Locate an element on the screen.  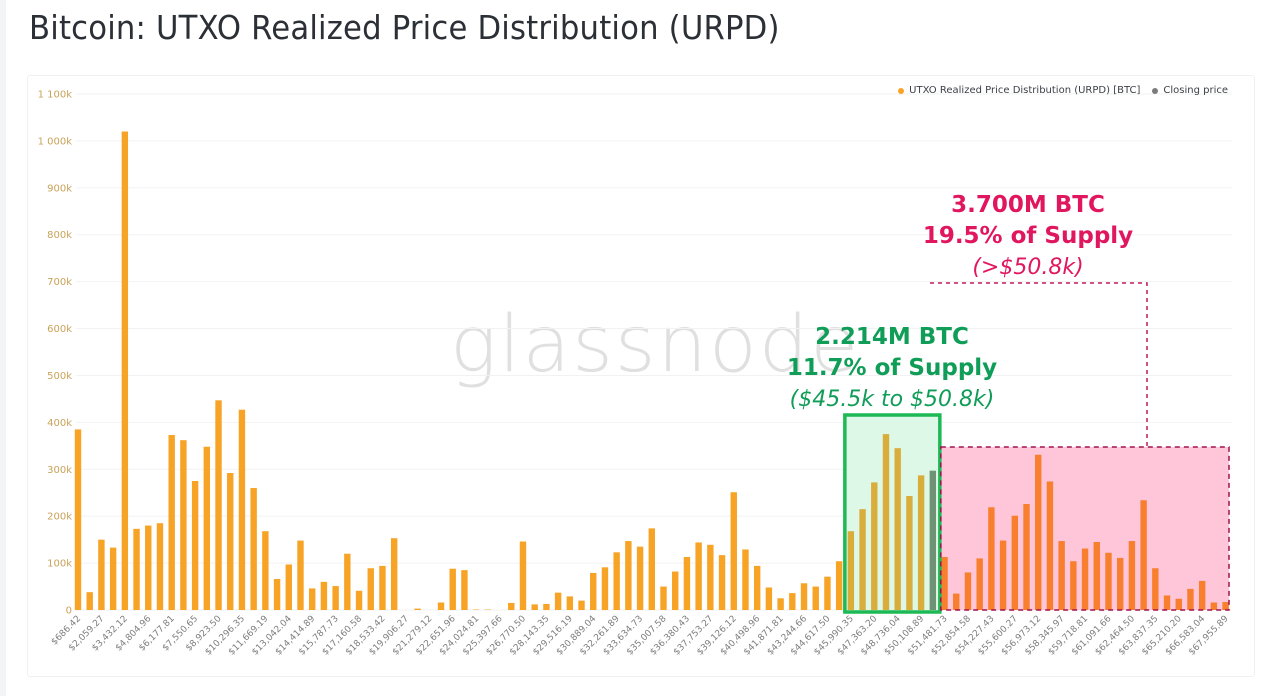
pink-zone-border is located at coordinates (1085, 528).